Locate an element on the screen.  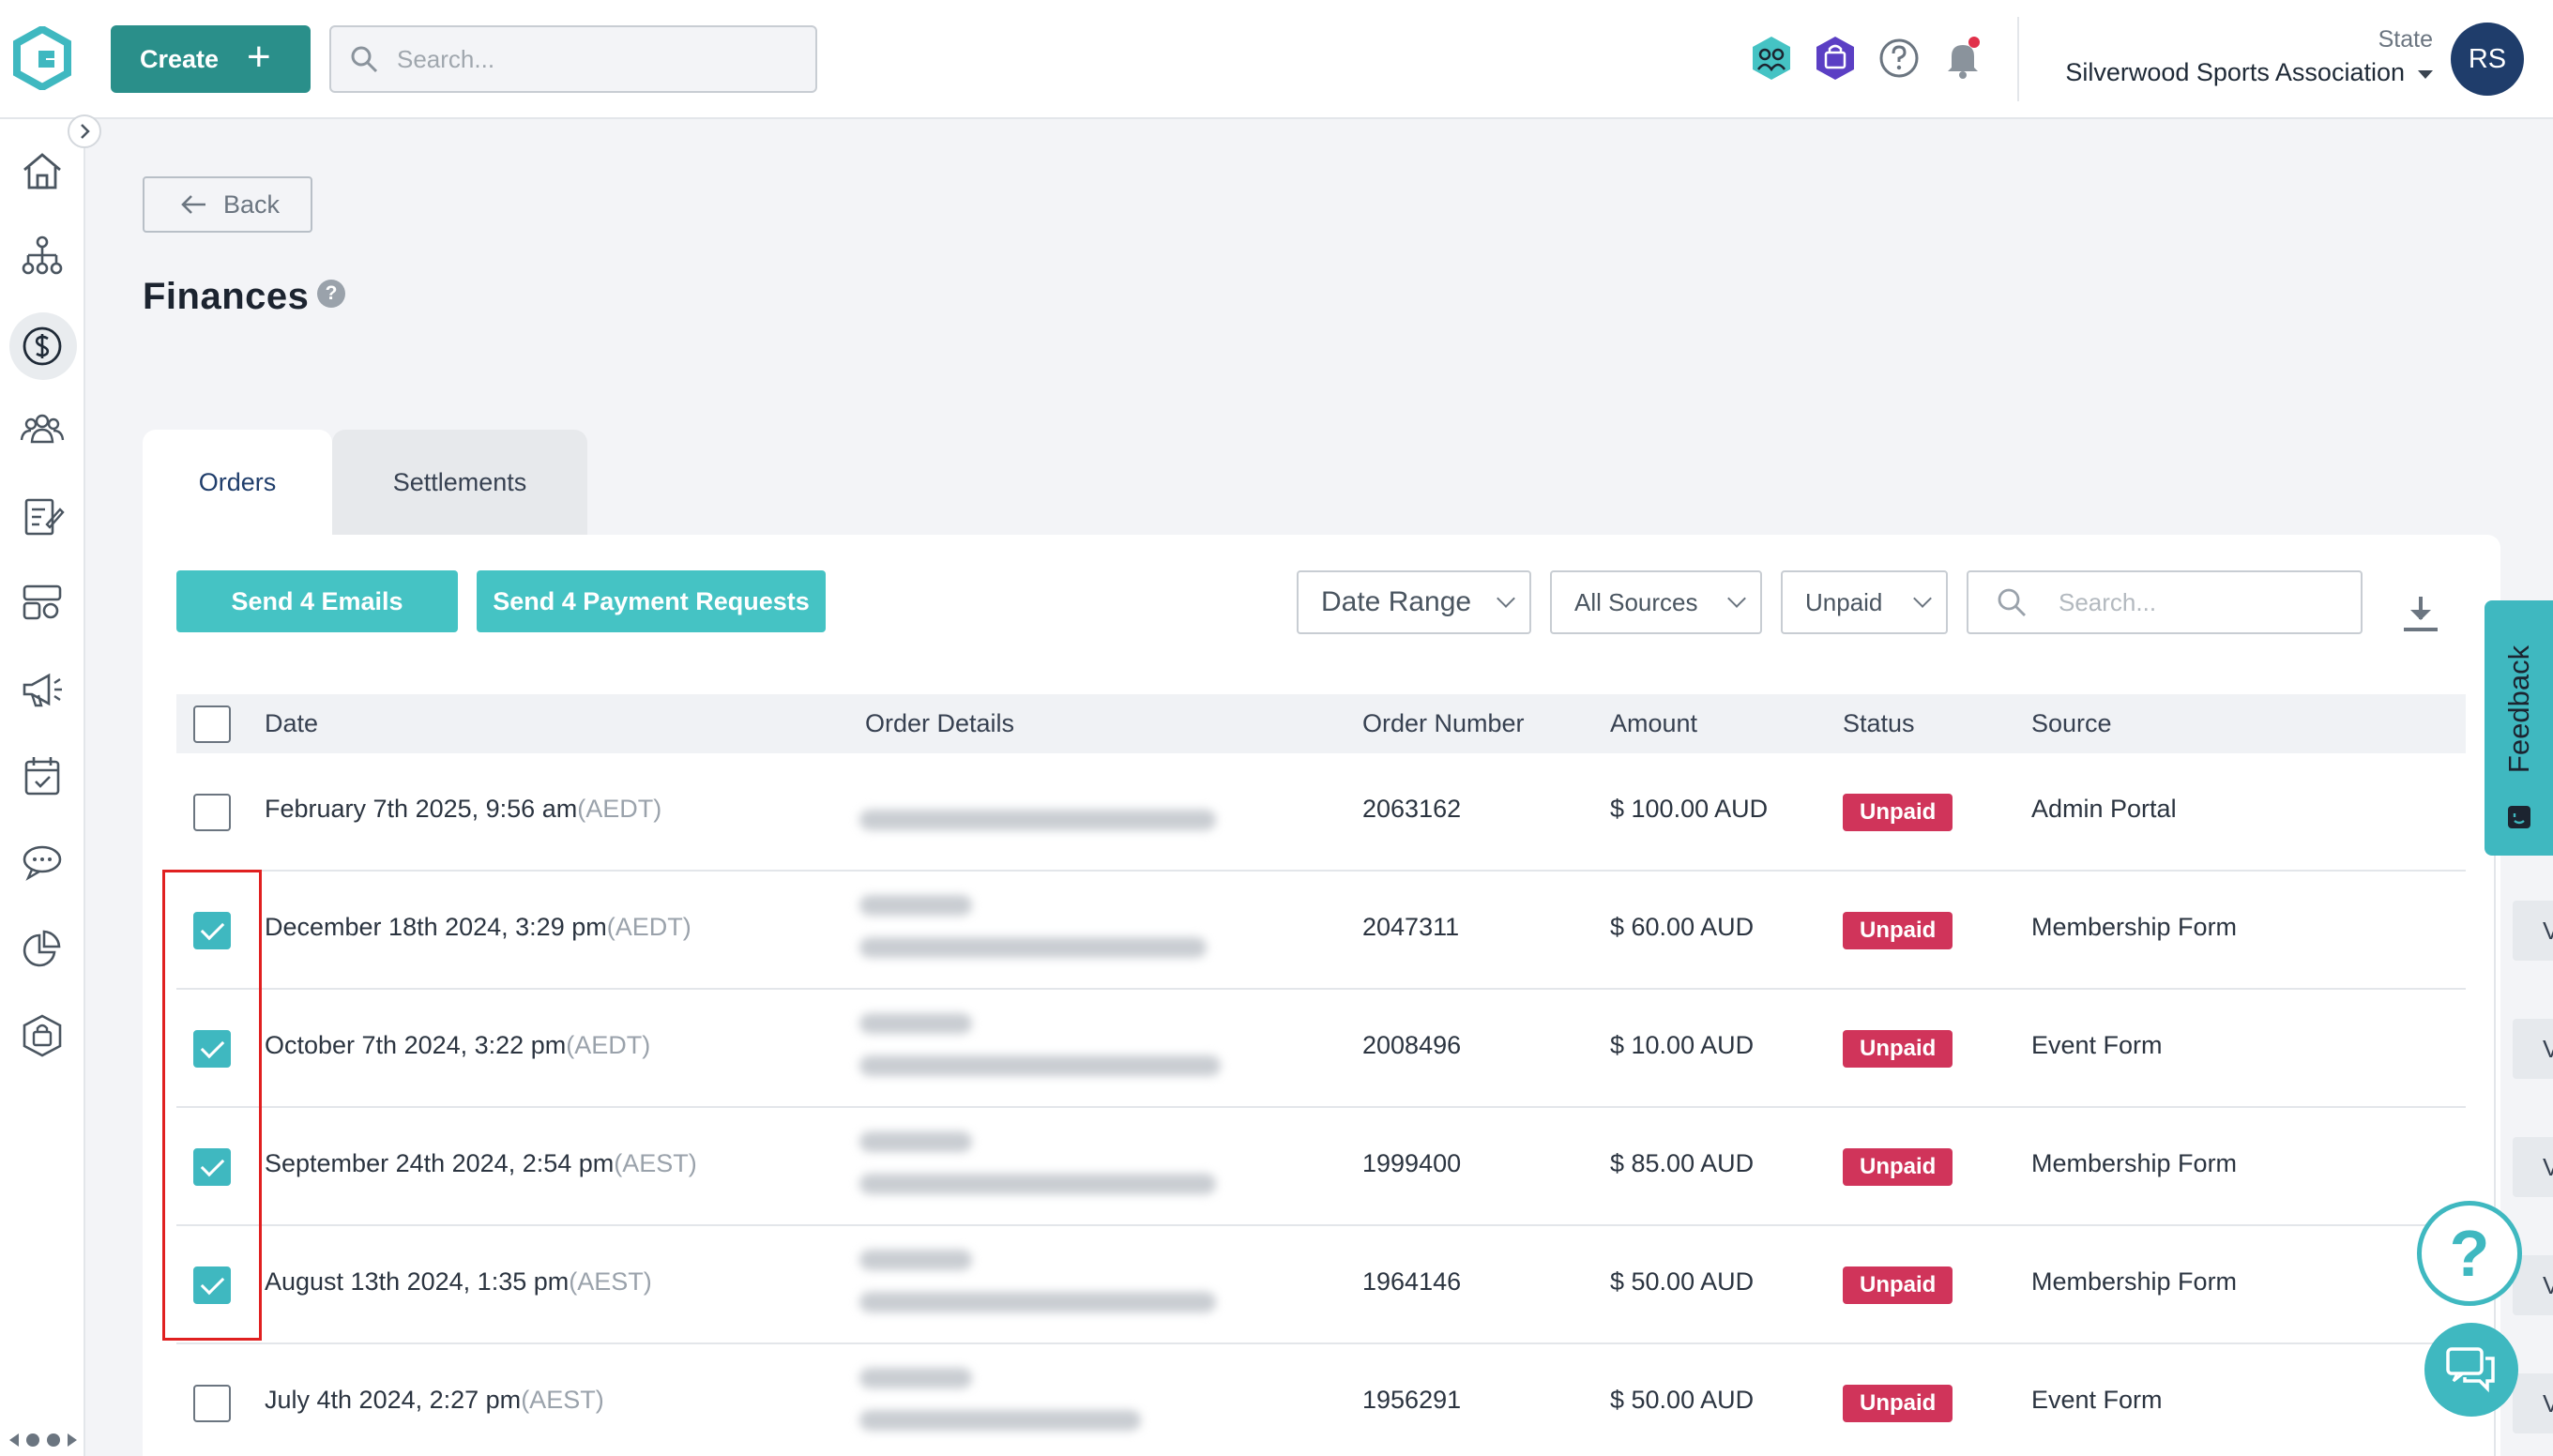
select-all-checkbox is located at coordinates (212, 724).